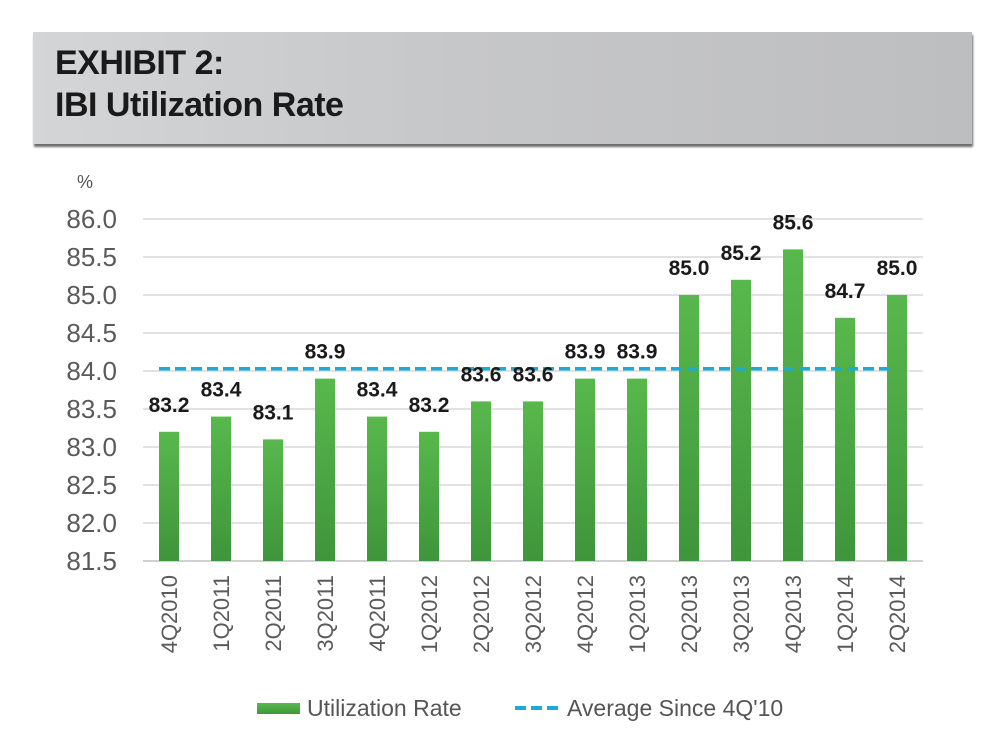 The height and width of the screenshot is (736, 1003). I want to click on x-tick-label: 4Q2012, so click(585, 614).